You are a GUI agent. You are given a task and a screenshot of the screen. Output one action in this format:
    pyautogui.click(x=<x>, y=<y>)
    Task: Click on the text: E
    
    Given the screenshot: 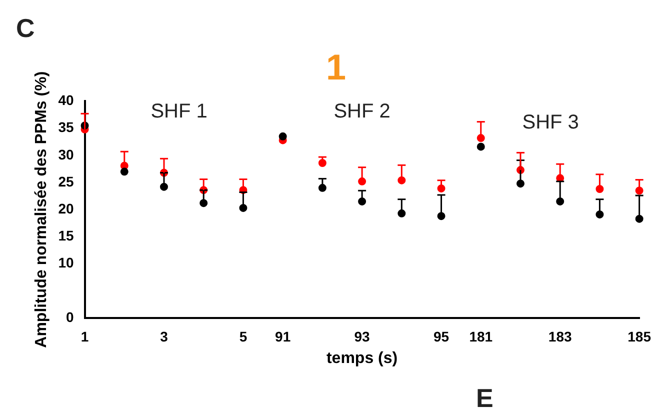 What is the action you would take?
    pyautogui.click(x=485, y=398)
    